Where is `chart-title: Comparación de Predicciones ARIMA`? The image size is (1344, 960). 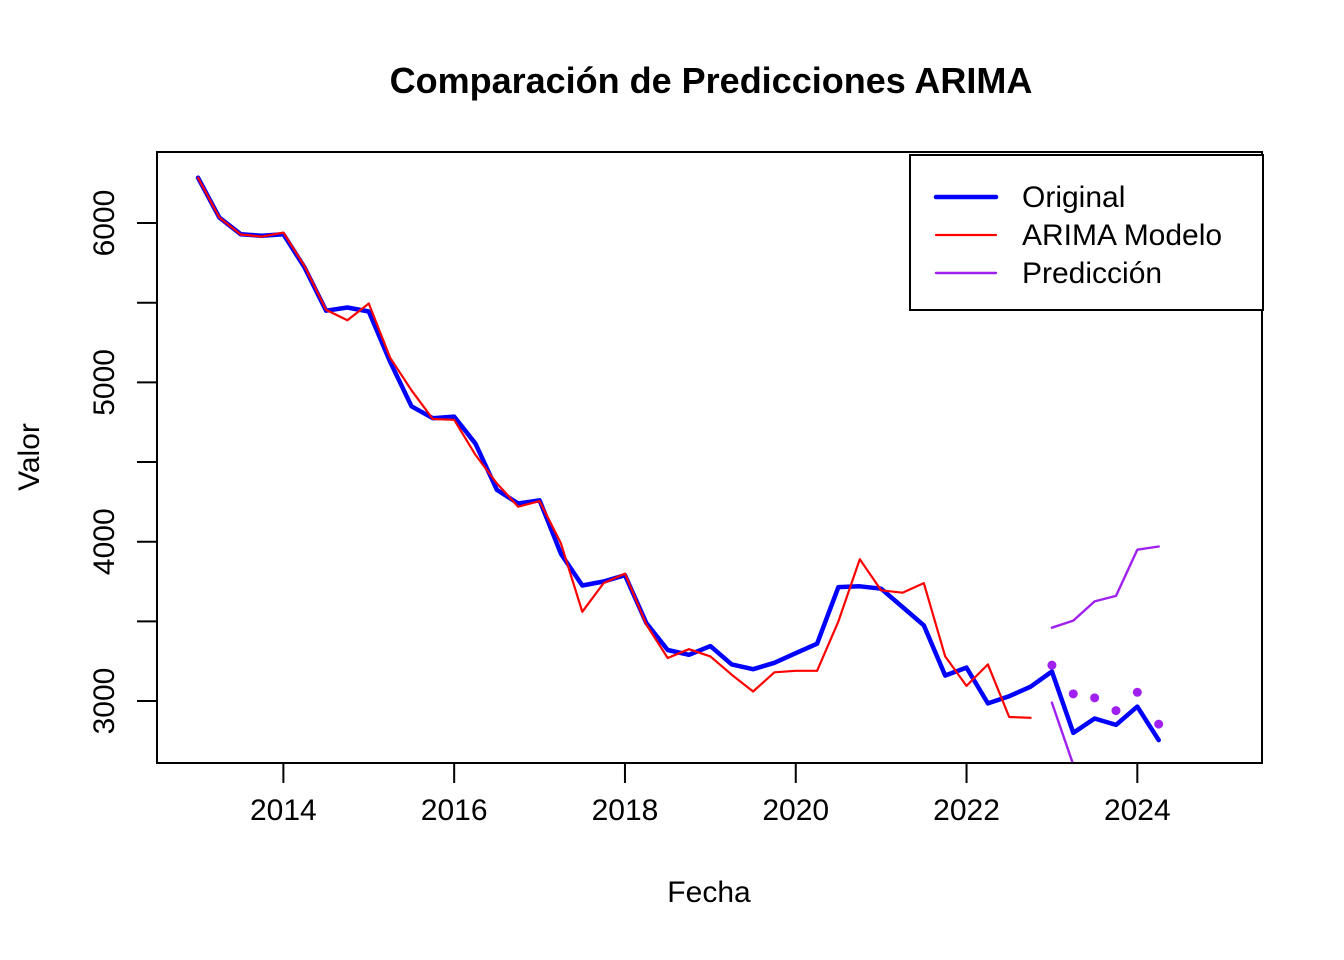 chart-title: Comparación de Predicciones ARIMA is located at coordinates (711, 80).